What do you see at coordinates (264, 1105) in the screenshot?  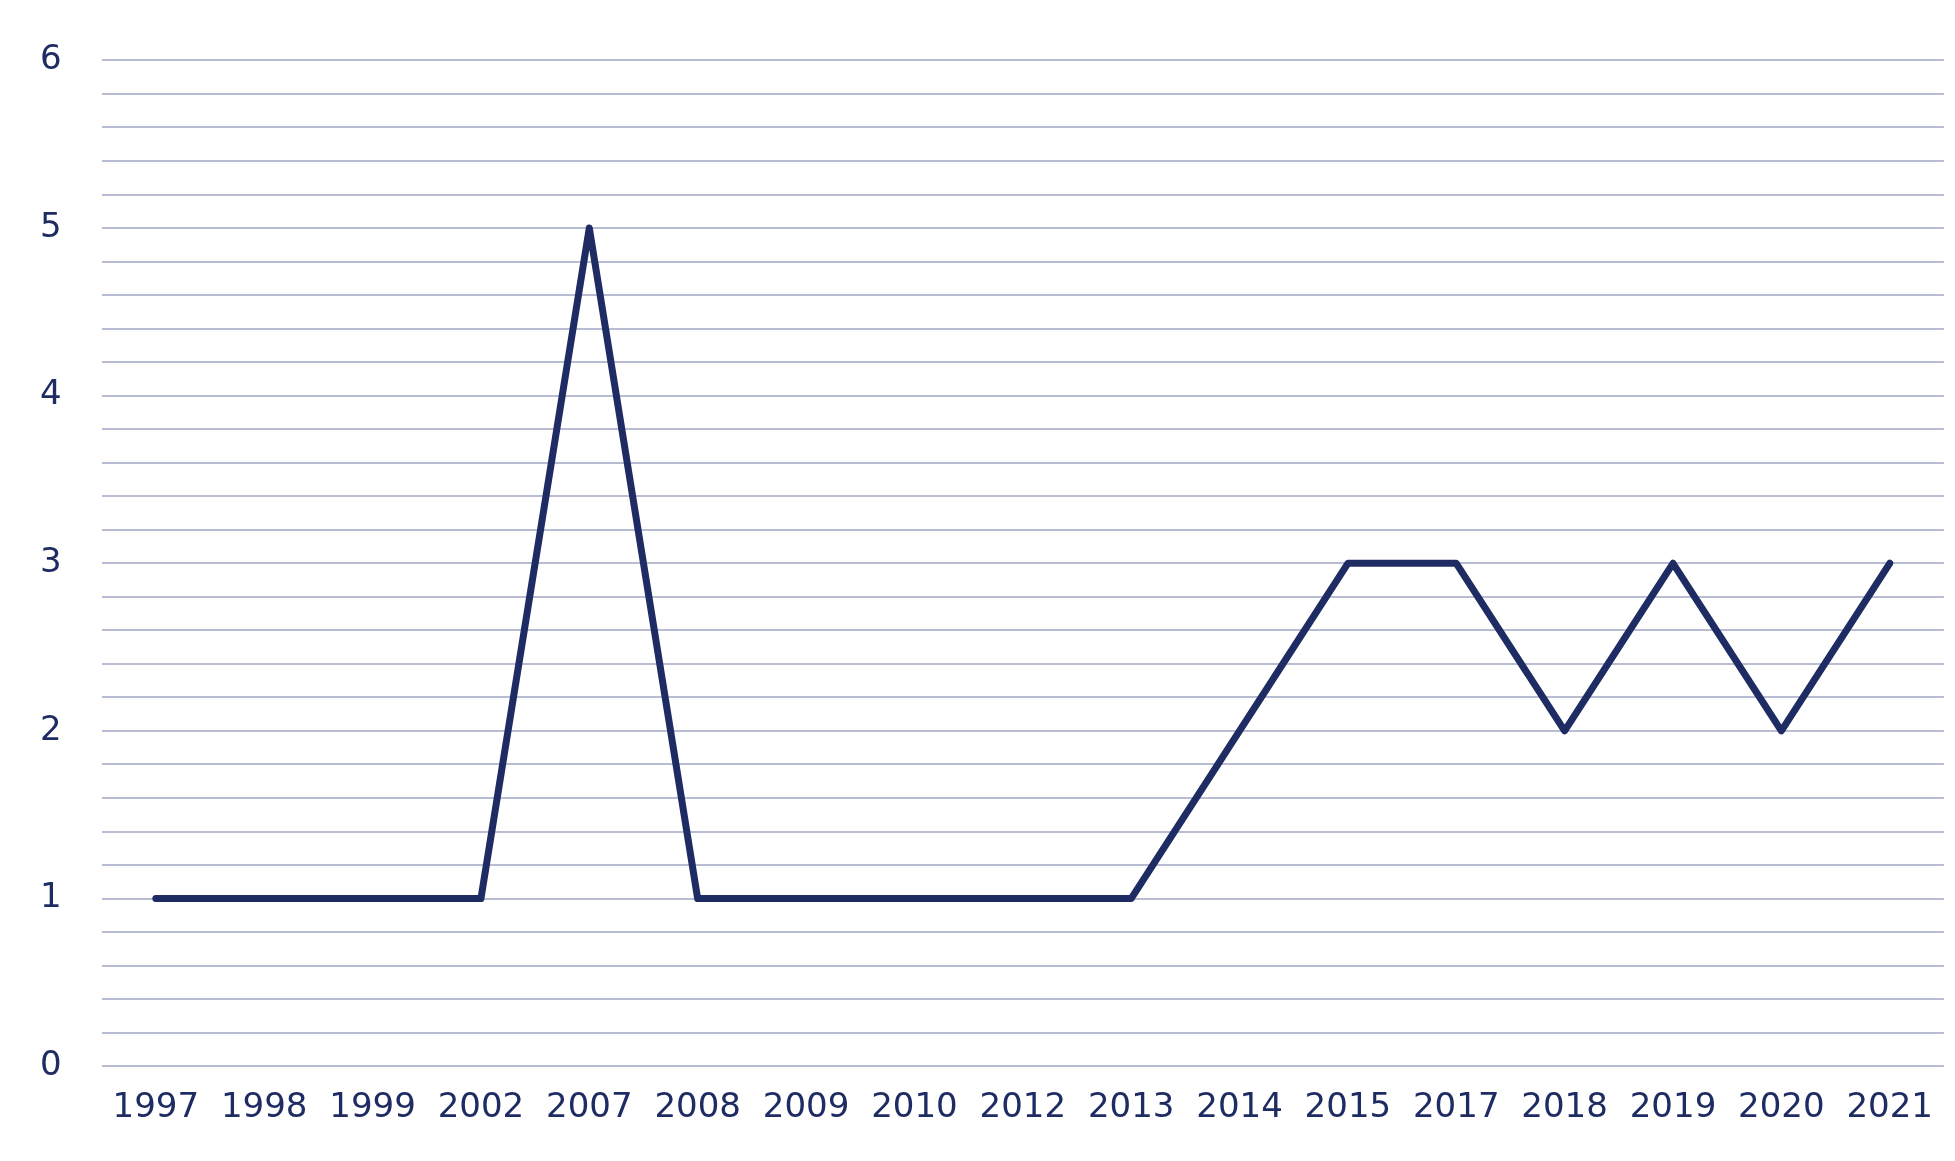 I see `x-tick-label: 1998` at bounding box center [264, 1105].